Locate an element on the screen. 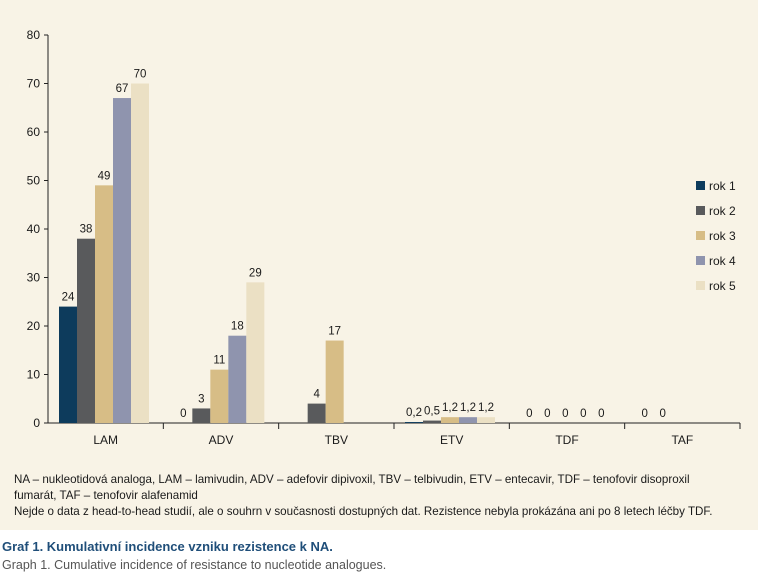 The height and width of the screenshot is (581, 758). x-tick-label: ETV is located at coordinates (451, 440).